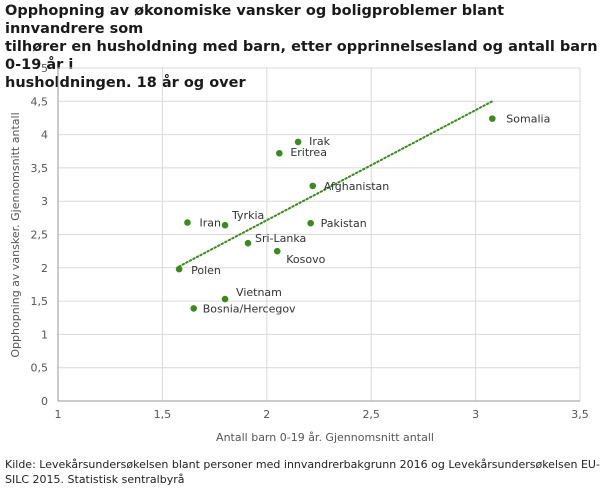  I want to click on point-label: Eritrea, so click(308, 152).